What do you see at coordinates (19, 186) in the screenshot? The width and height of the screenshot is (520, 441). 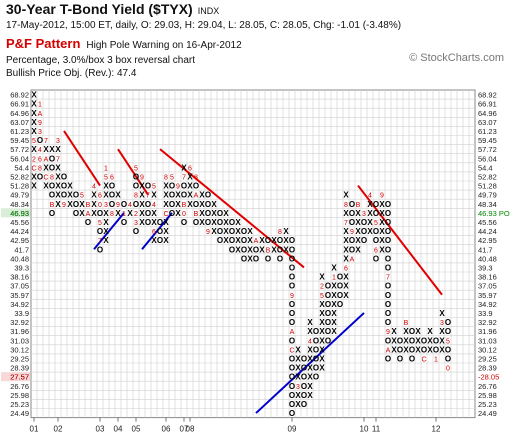 I see `y-tick-label-left: 51.28` at bounding box center [19, 186].